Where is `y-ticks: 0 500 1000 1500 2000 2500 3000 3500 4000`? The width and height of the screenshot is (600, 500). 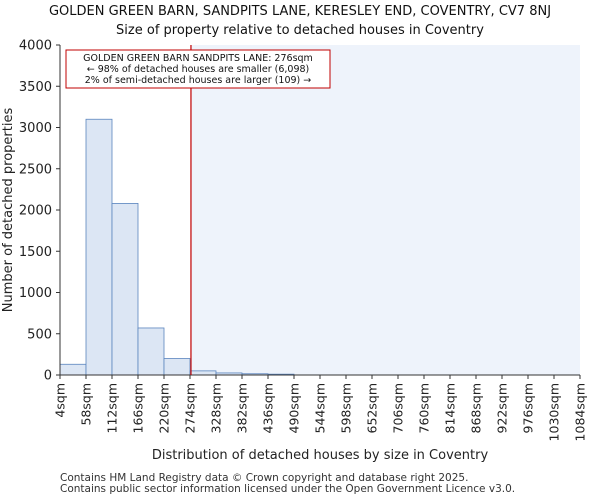 y-ticks: 0 500 1000 1500 2000 2500 3000 3500 4000 is located at coordinates (39, 211).